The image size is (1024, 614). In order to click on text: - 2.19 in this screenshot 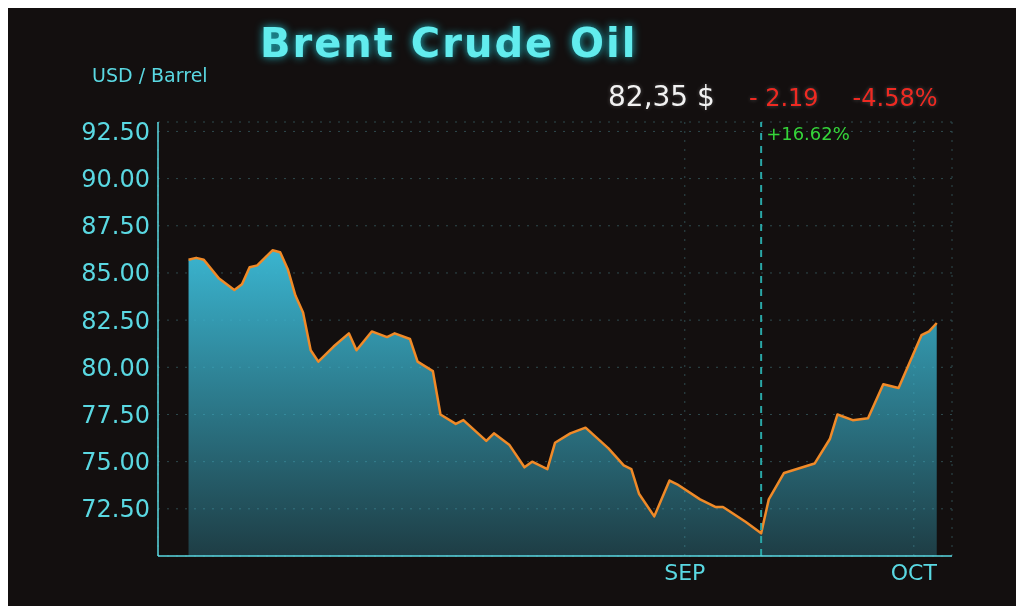, I will do `click(783, 98)`.